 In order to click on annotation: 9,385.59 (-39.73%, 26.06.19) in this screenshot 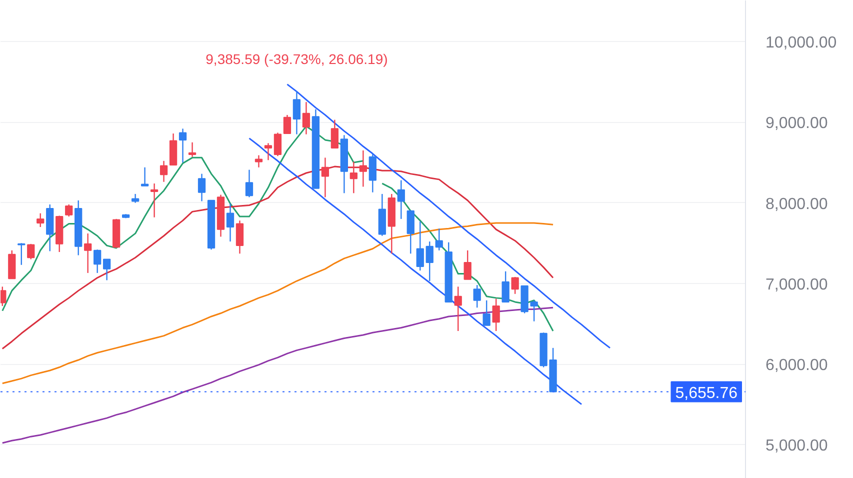, I will do `click(297, 59)`.